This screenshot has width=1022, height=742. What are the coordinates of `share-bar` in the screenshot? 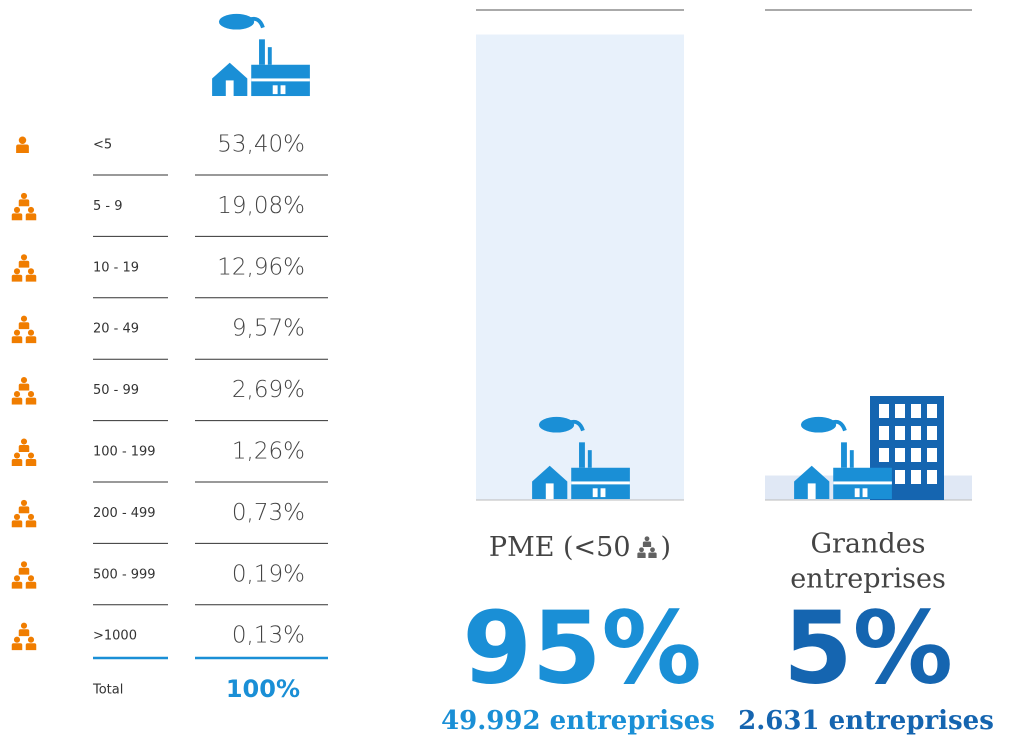 It's located at (580, 267).